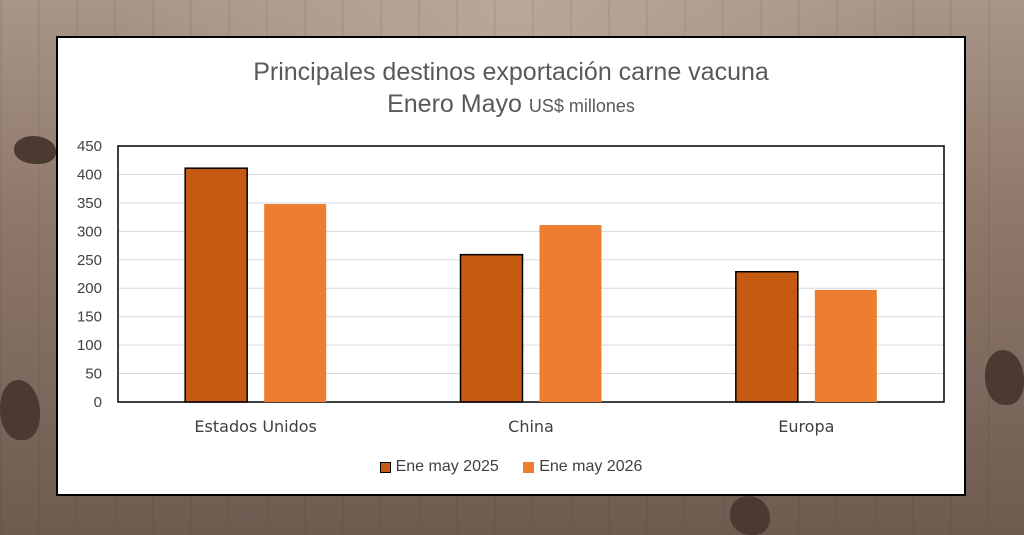 This screenshot has height=535, width=1024. I want to click on legend-item-series-1: Ene may 2025, so click(439, 467).